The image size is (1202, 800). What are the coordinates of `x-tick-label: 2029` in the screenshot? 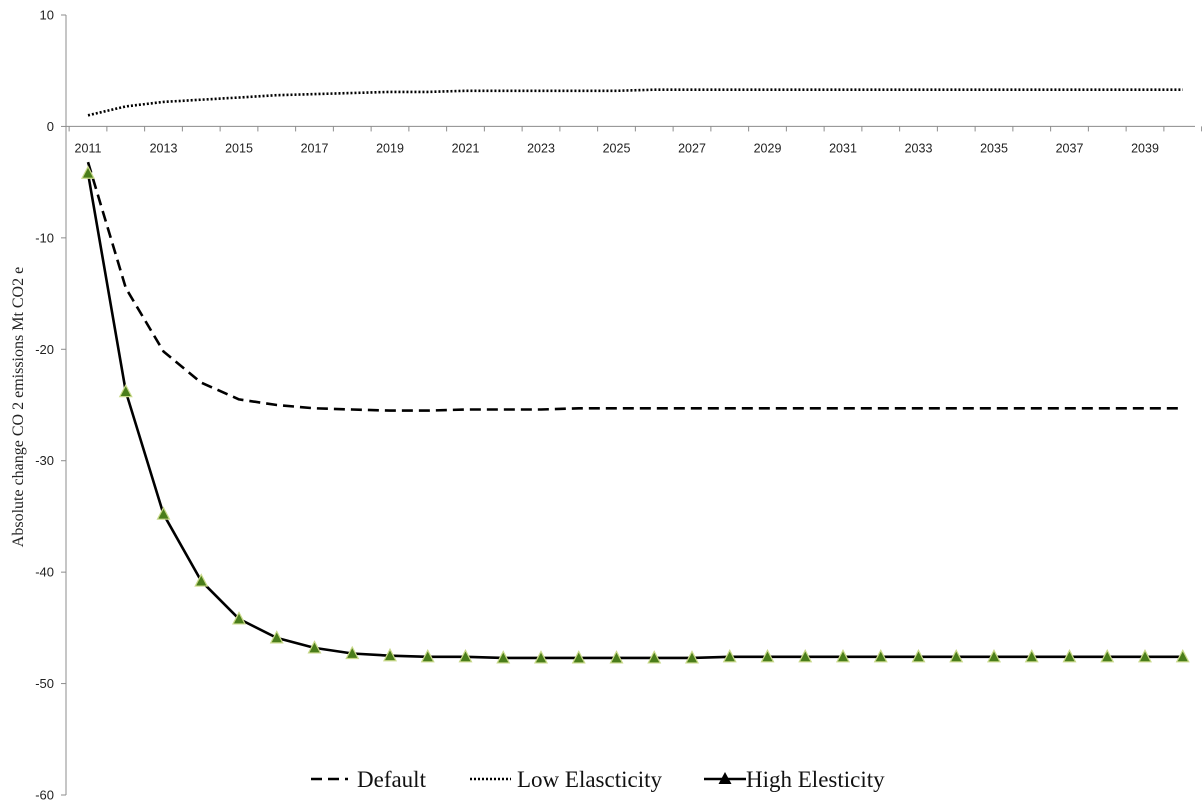 It's located at (768, 148).